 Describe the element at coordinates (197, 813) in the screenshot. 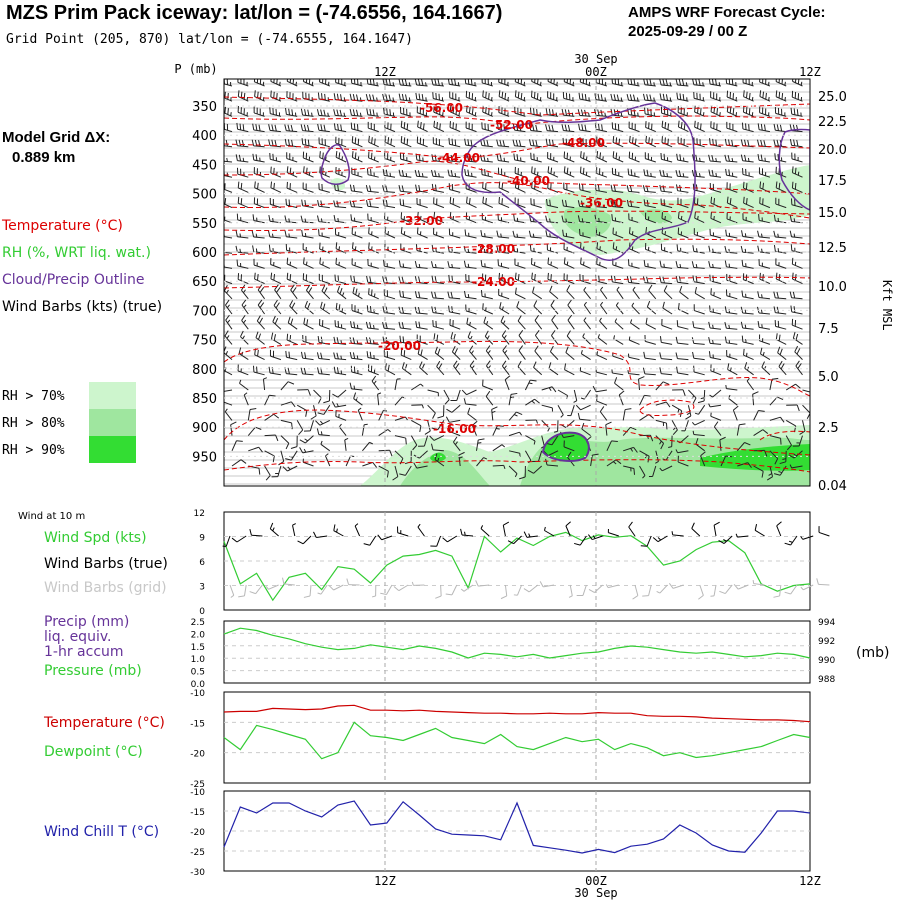

I see `y-tick-label: -15` at that location.